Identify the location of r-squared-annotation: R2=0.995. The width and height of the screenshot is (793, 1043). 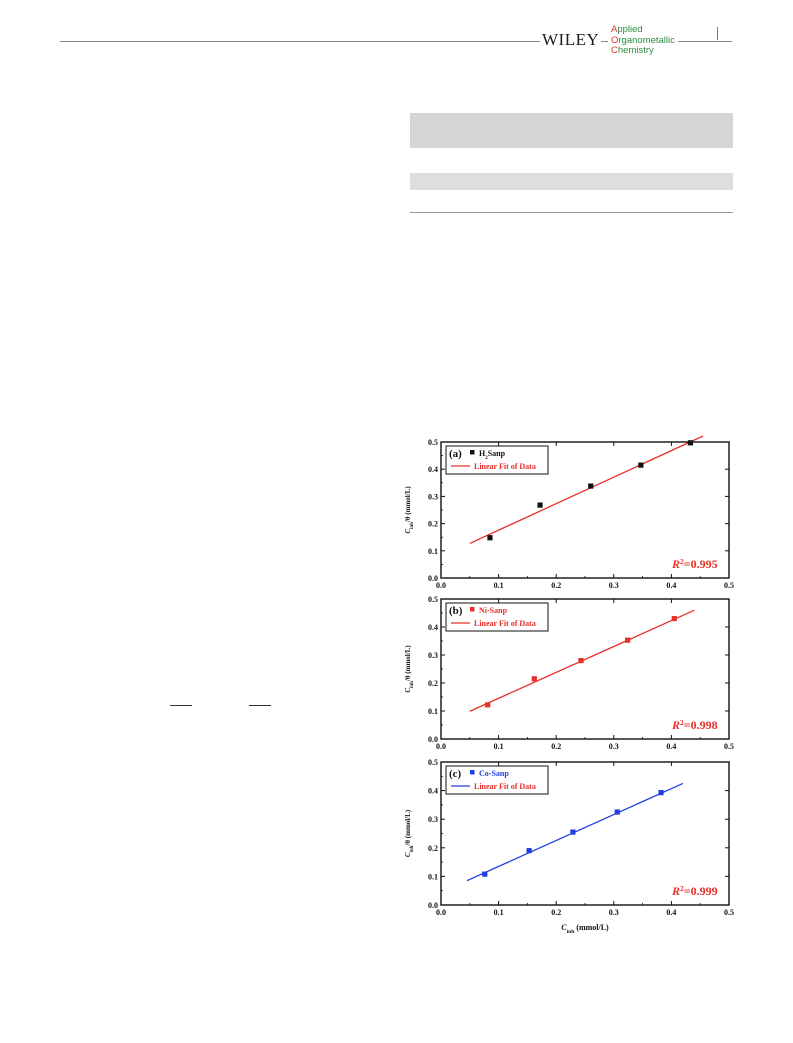
(694, 564).